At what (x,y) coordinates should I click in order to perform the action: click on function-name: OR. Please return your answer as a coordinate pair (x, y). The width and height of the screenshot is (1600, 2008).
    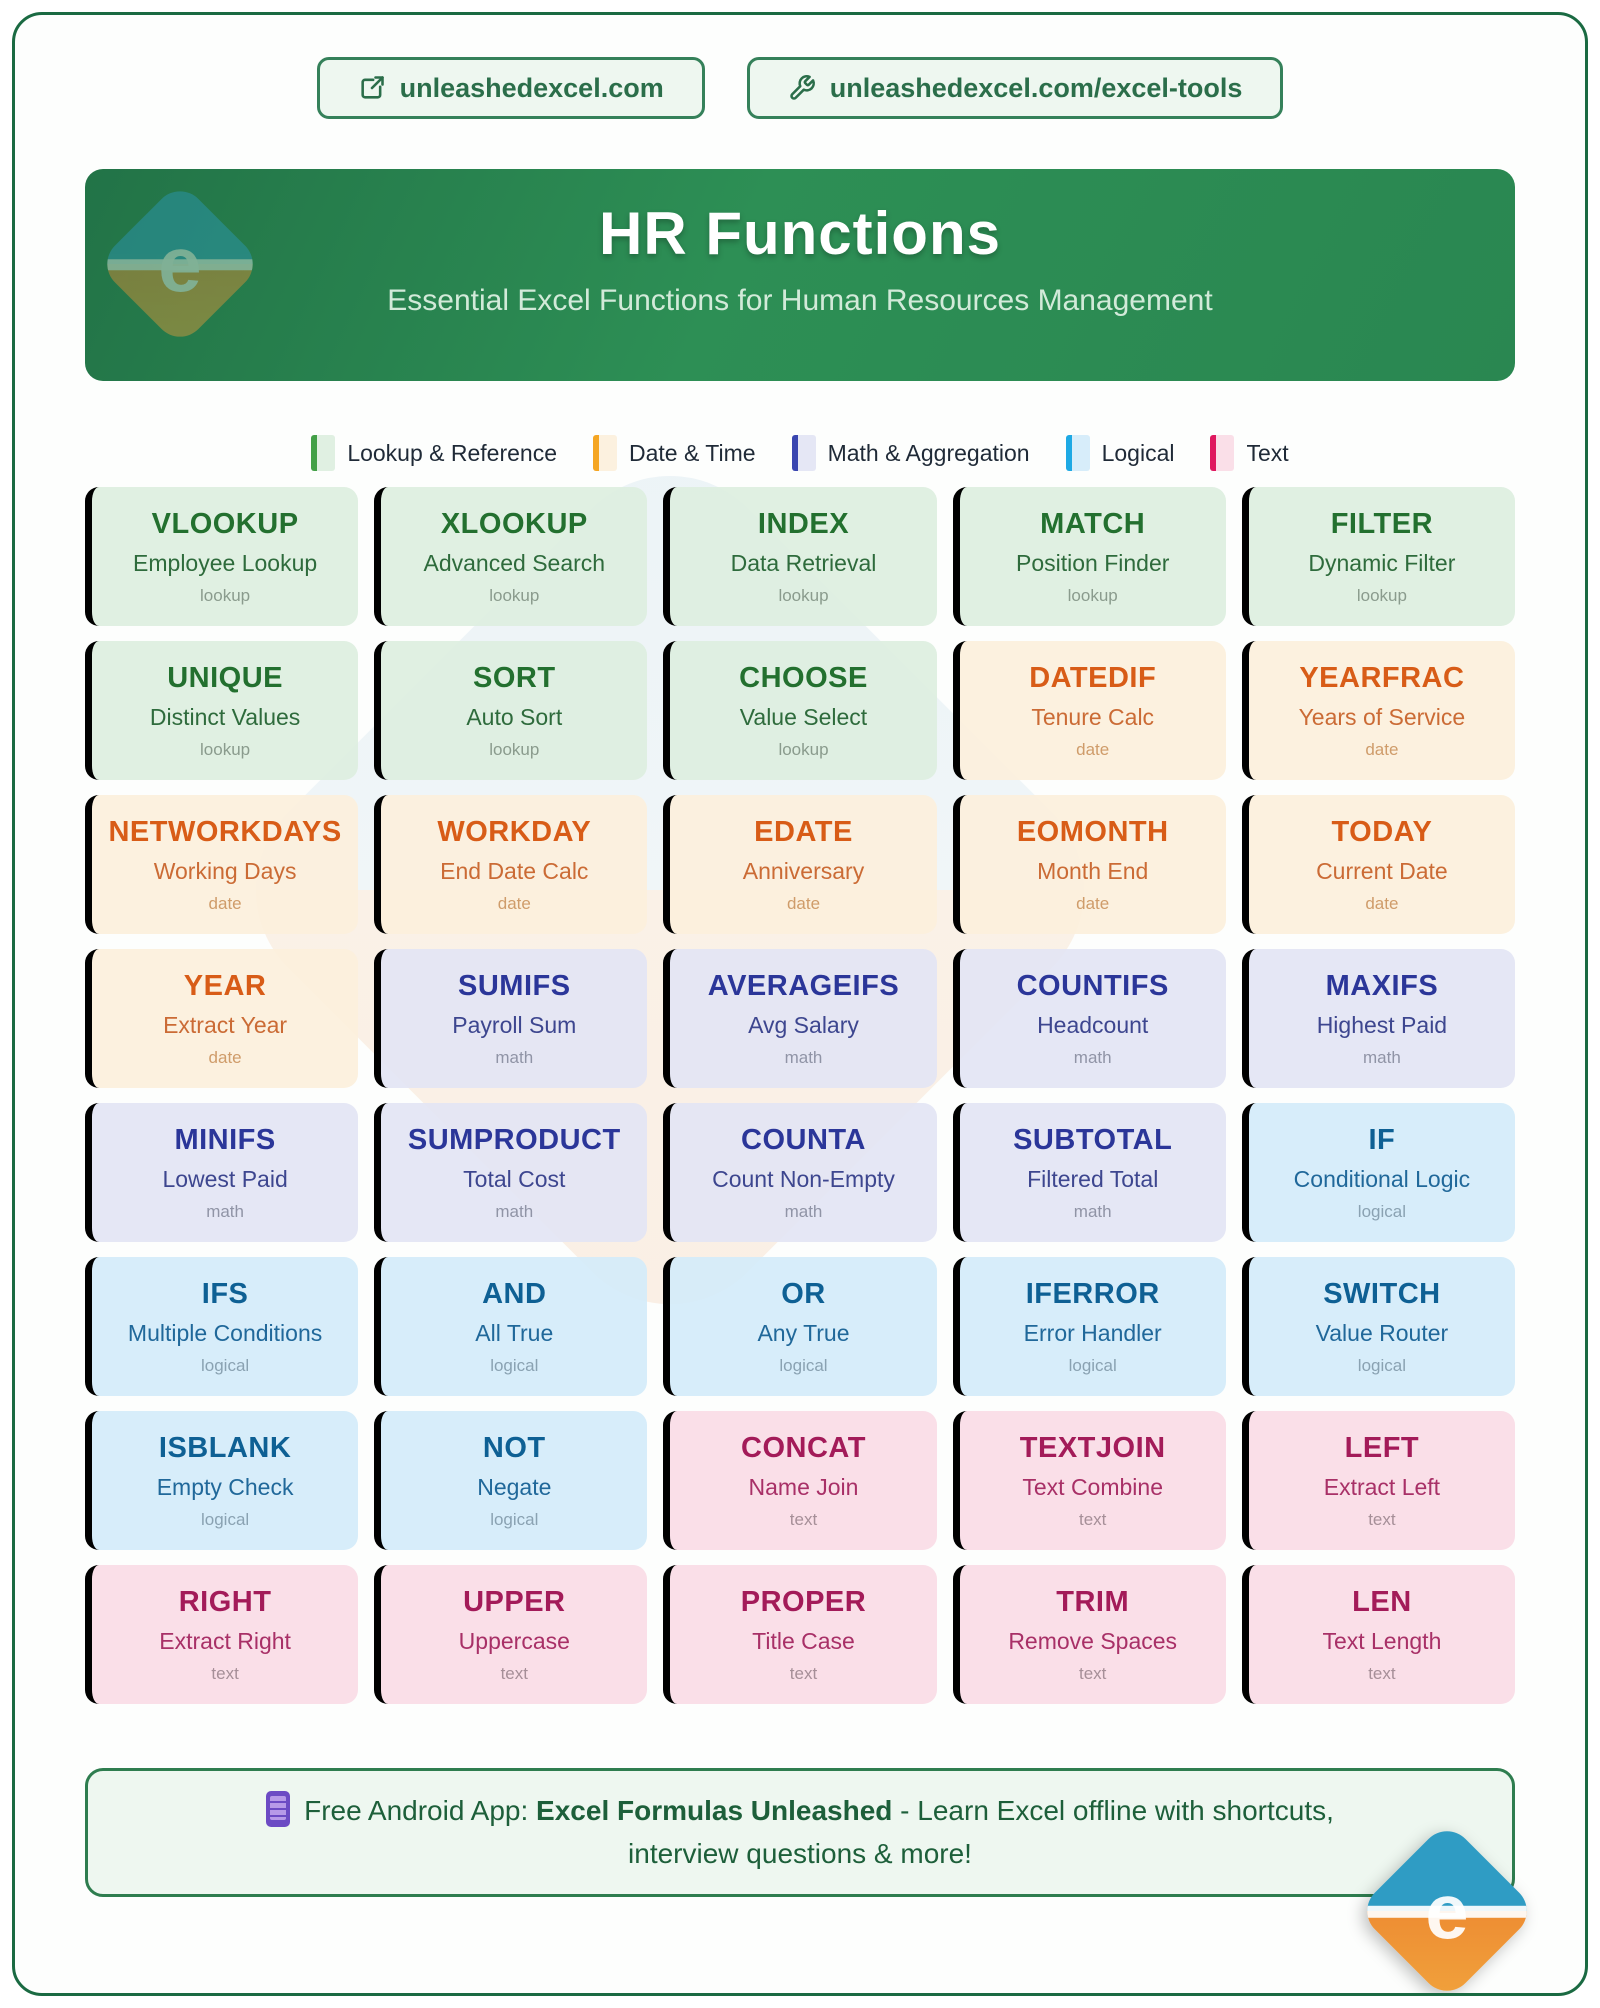
    Looking at the image, I should click on (803, 1293).